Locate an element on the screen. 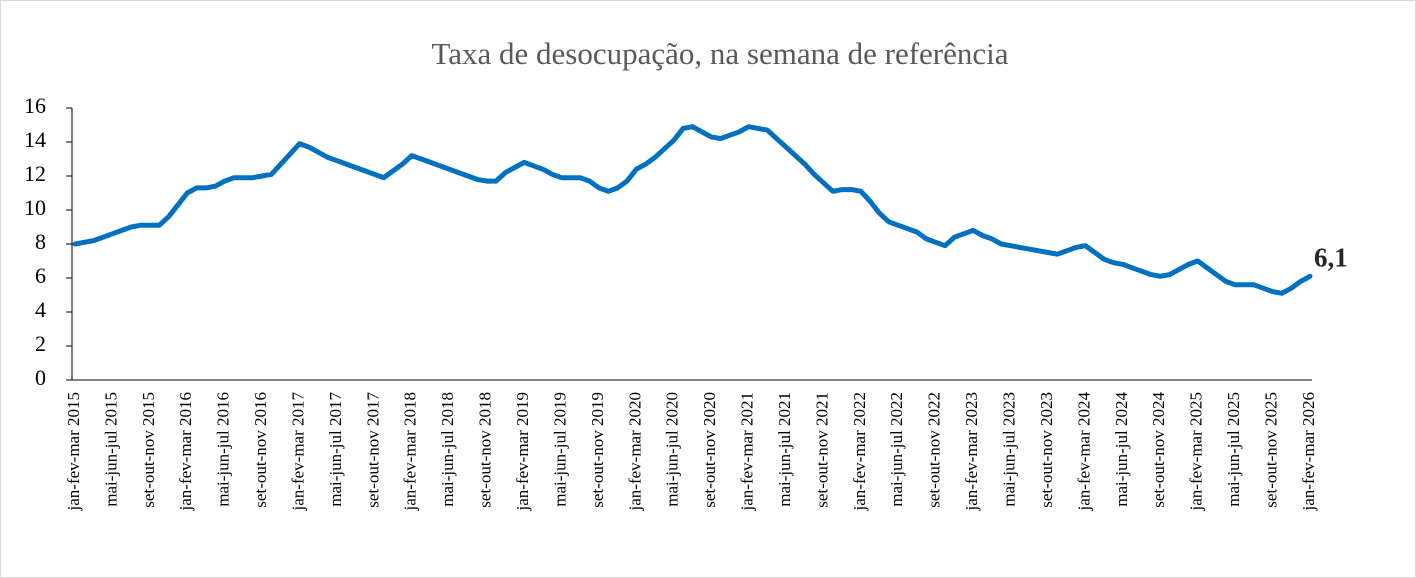 This screenshot has width=1416, height=578. x-tick-label: jan-fev-mar 2015 is located at coordinates (73, 451).